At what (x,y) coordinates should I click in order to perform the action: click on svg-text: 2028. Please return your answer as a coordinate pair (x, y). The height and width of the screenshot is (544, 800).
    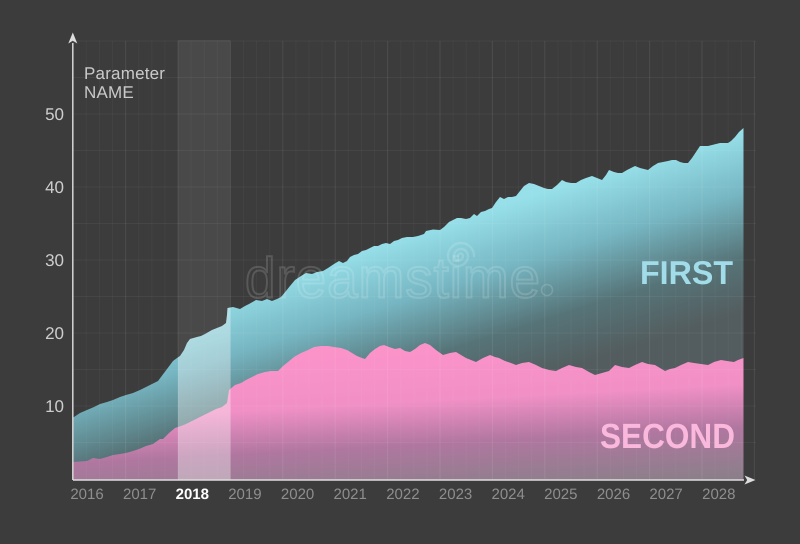
    Looking at the image, I should click on (718, 494).